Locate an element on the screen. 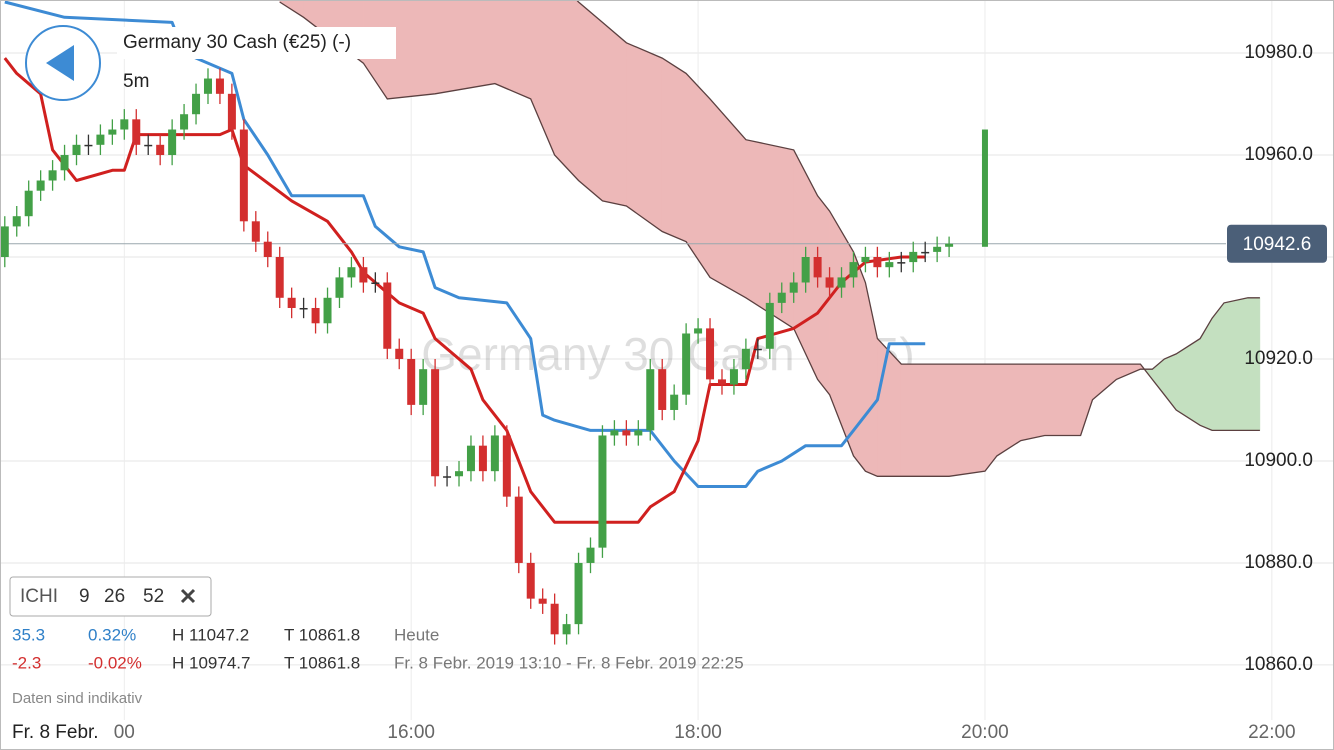 The height and width of the screenshot is (750, 1334). last-price-label: 10942.6 is located at coordinates (1277, 244).